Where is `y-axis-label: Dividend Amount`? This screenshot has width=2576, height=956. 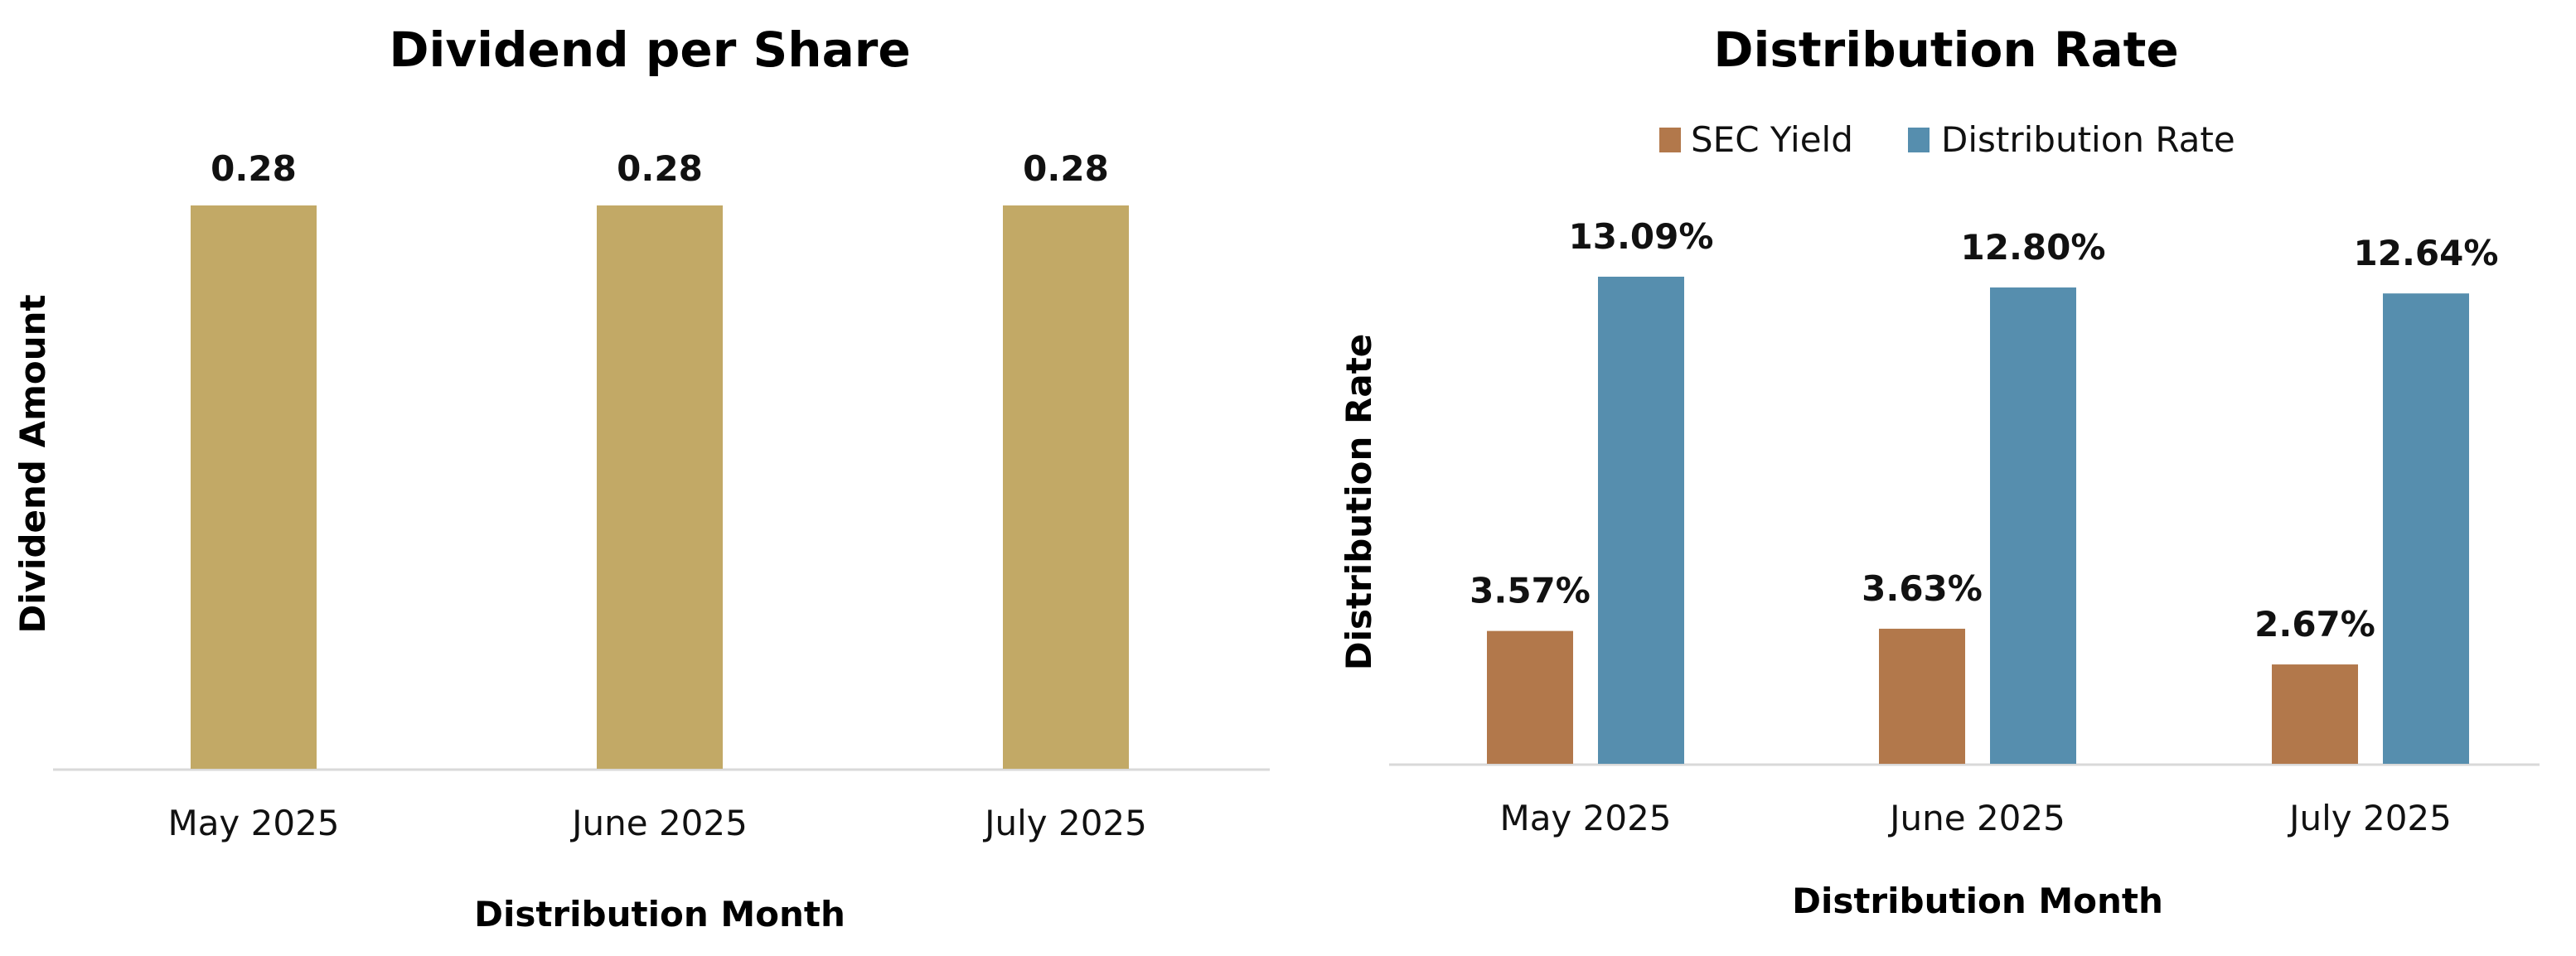
y-axis-label: Dividend Amount is located at coordinates (32, 463).